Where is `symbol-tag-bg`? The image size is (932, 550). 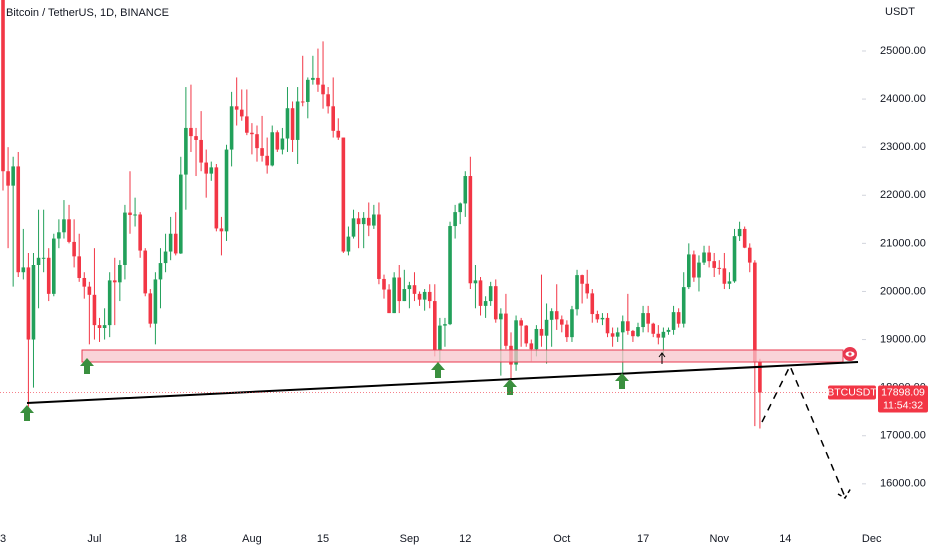
symbol-tag-bg is located at coordinates (852, 392).